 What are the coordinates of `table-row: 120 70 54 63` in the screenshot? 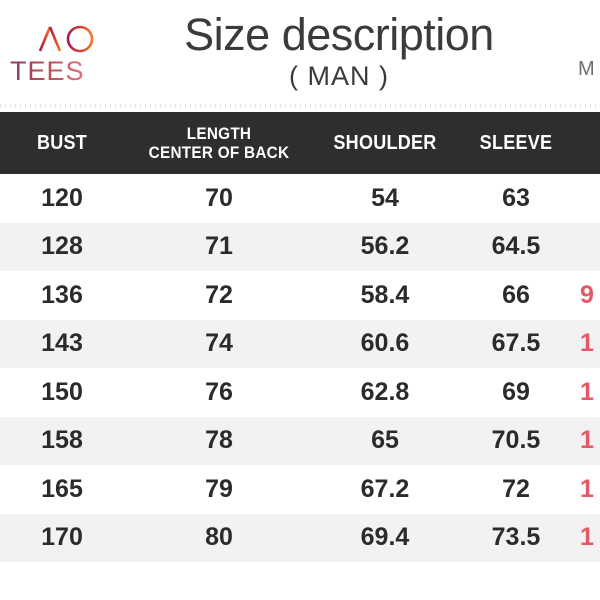 It's located at (300, 198).